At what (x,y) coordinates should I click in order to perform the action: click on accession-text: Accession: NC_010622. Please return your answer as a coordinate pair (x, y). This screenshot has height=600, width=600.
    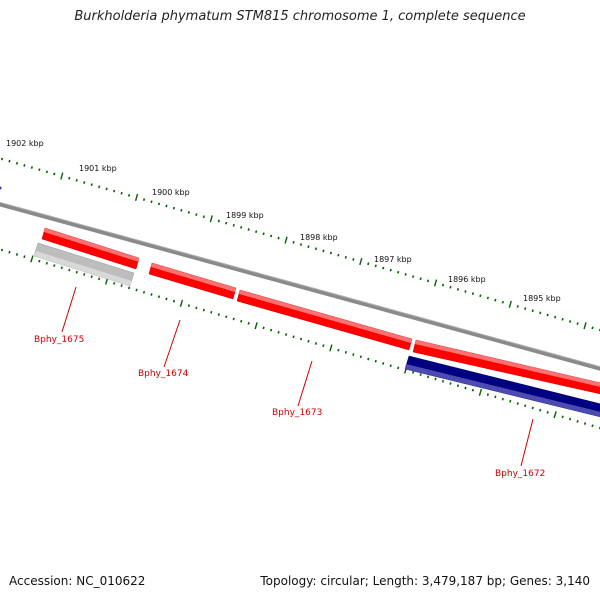
    Looking at the image, I should click on (77, 581).